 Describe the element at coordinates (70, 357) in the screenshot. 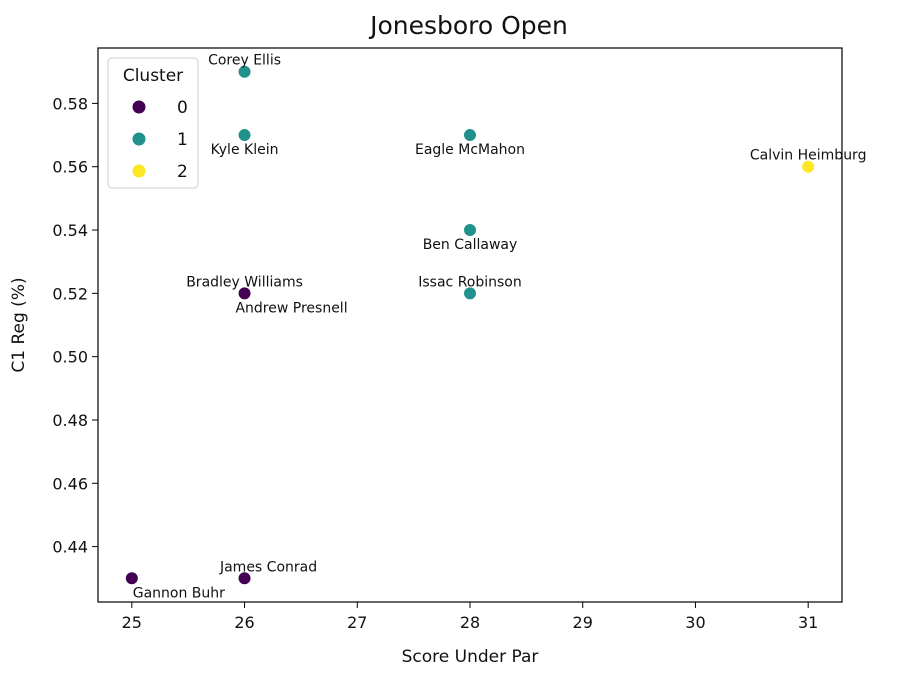

I see `y-tick-label: 0.50` at that location.